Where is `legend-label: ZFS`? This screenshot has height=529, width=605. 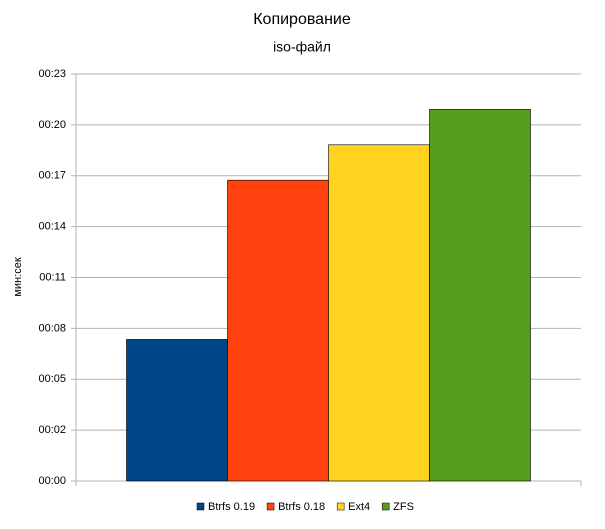 legend-label: ZFS is located at coordinates (403, 507).